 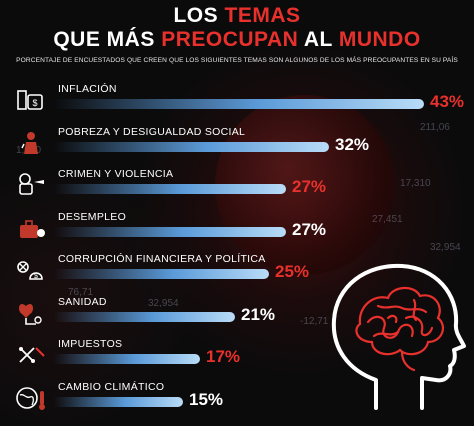 What do you see at coordinates (81, 292) in the screenshot?
I see `ticker-value: 76,71` at bounding box center [81, 292].